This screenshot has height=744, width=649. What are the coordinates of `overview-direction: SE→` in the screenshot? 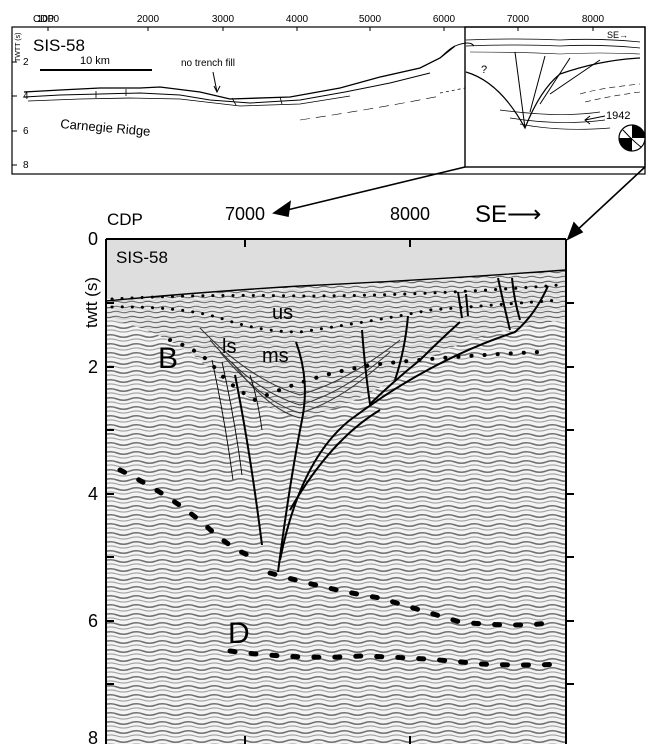 It's located at (617, 35).